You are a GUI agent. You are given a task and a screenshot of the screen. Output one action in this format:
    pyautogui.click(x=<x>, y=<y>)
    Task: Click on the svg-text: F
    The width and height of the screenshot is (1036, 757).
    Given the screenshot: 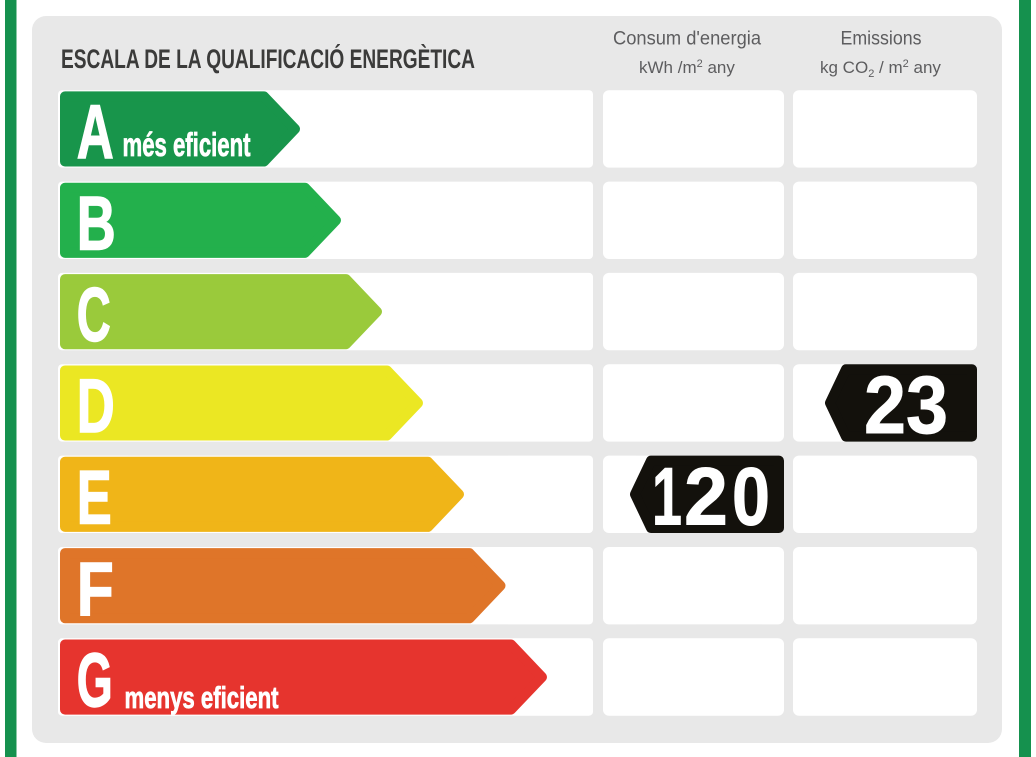 What is the action you would take?
    pyautogui.click(x=95, y=589)
    